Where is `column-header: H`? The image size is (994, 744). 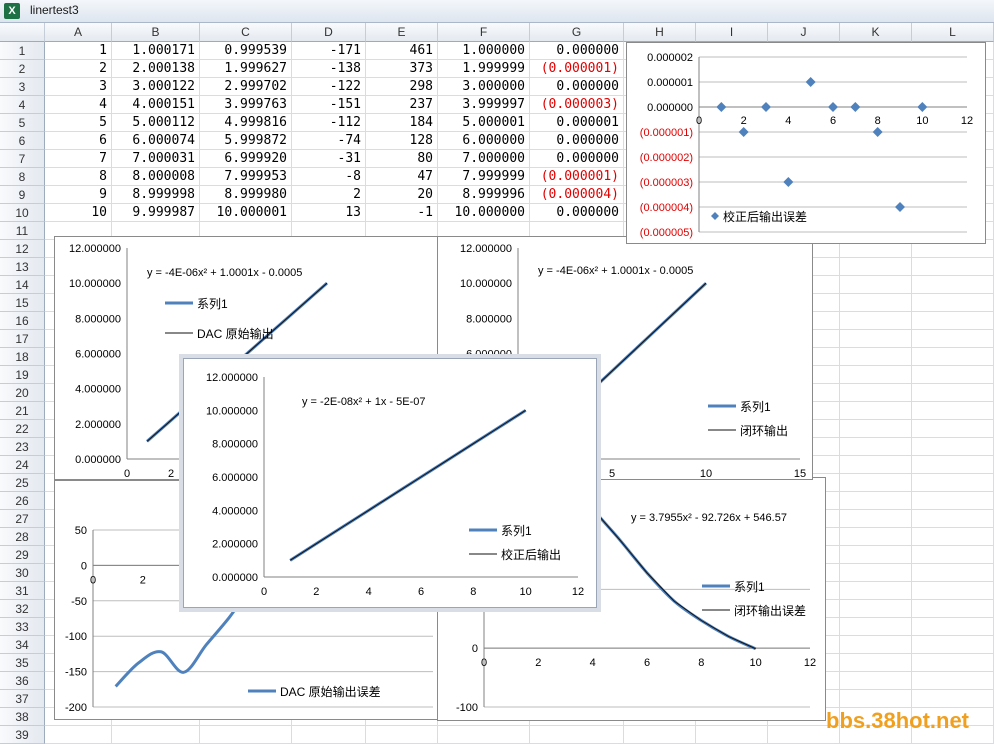
column-header: H is located at coordinates (660, 32).